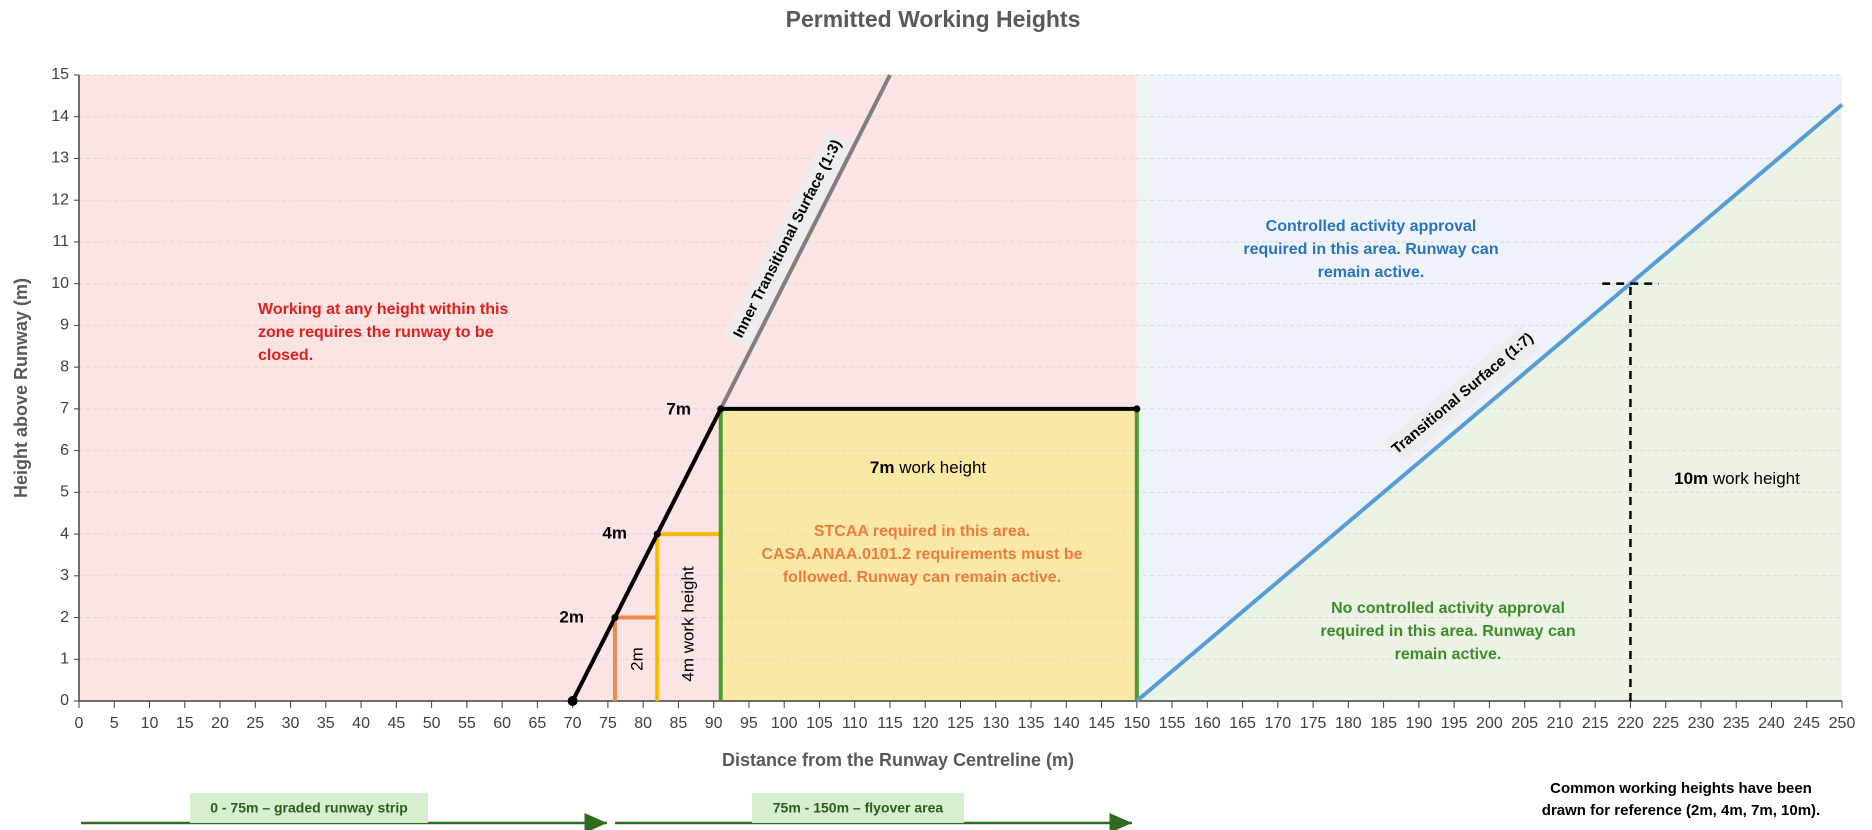 The width and height of the screenshot is (1872, 830). I want to click on annotation: Working at any height within this, so click(383, 309).